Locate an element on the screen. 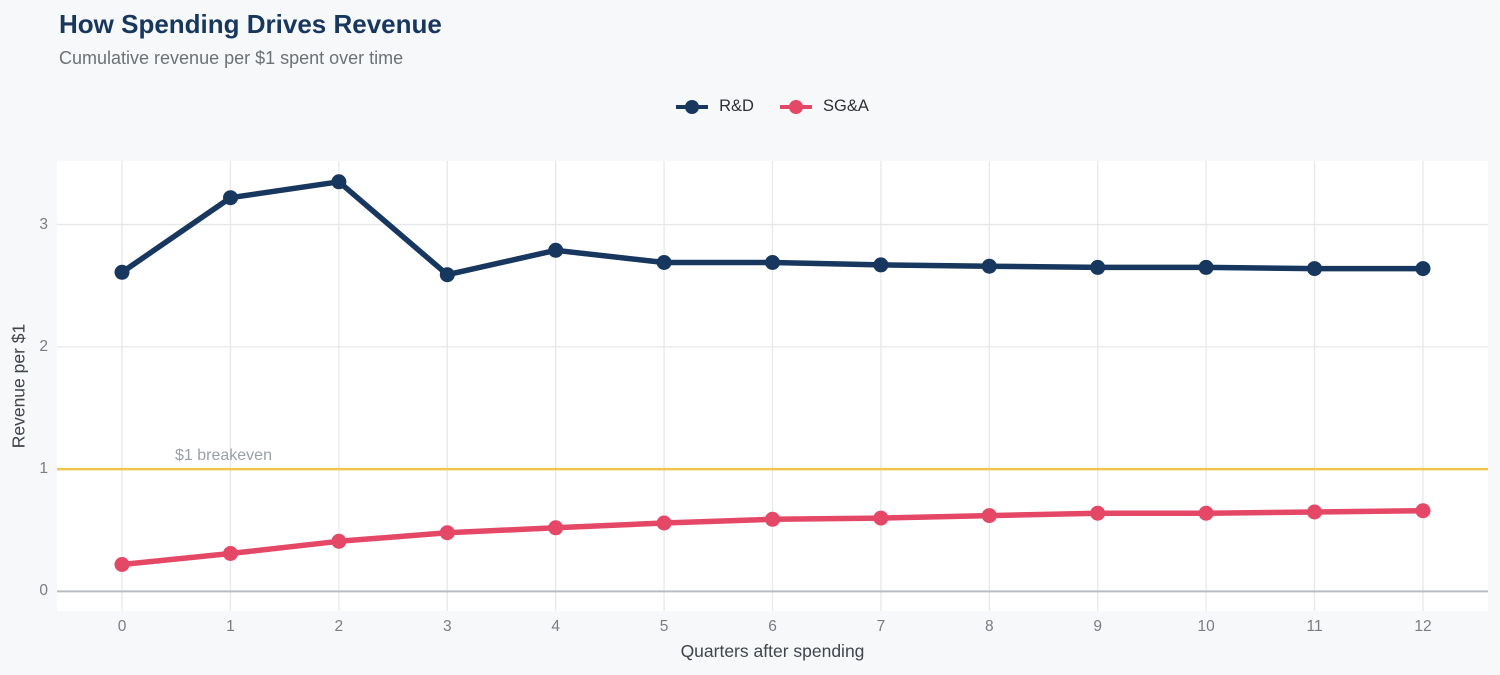  legend-label: R&D is located at coordinates (736, 106).